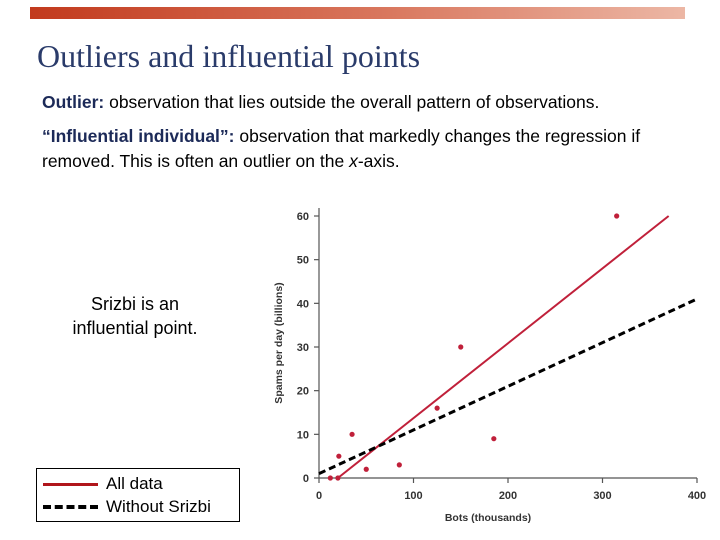 The height and width of the screenshot is (540, 720). Describe the element at coordinates (319, 496) in the screenshot. I see `x-tick-label: 0` at that location.